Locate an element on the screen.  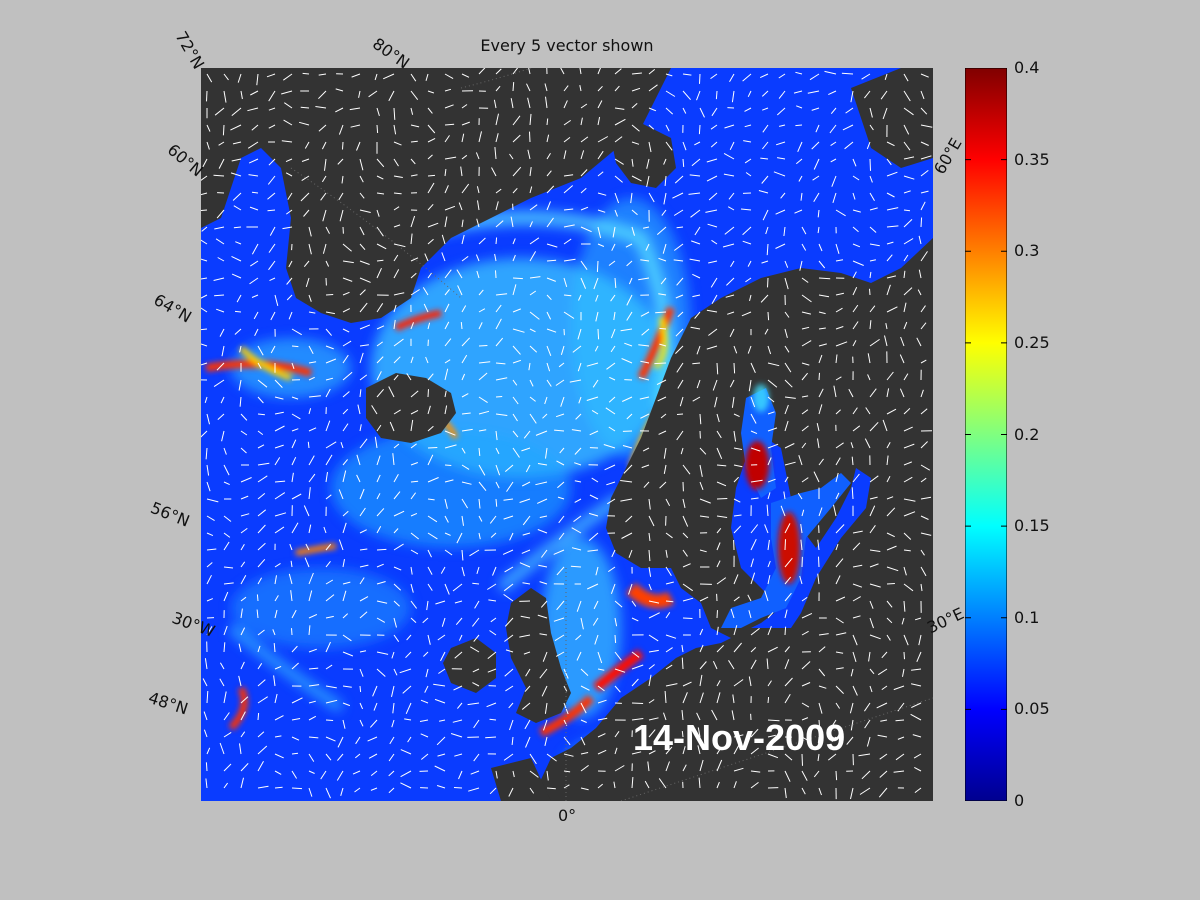
lat-label-64n: 64°N is located at coordinates (172, 308).